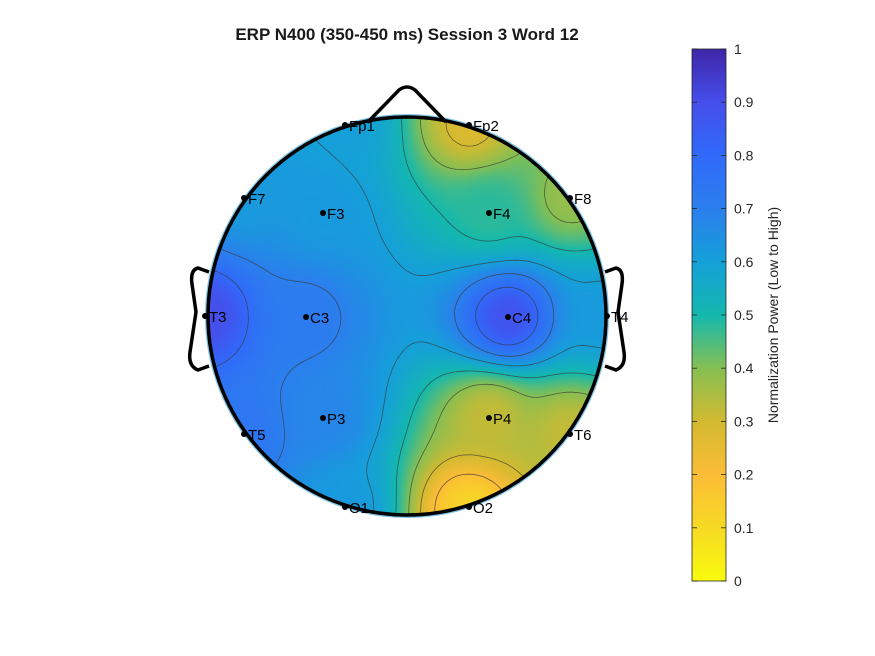  Describe the element at coordinates (620, 317) in the screenshot. I see `electrode-t4-label: T4` at that location.